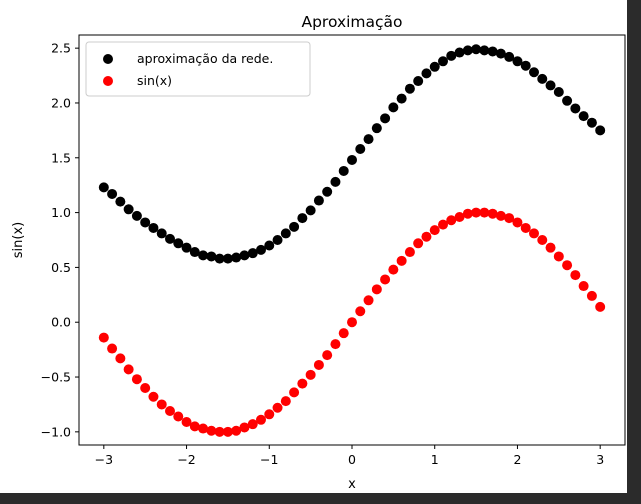 This screenshot has width=641, height=504. Describe the element at coordinates (600, 459) in the screenshot. I see `x-tick-label: 3` at that location.